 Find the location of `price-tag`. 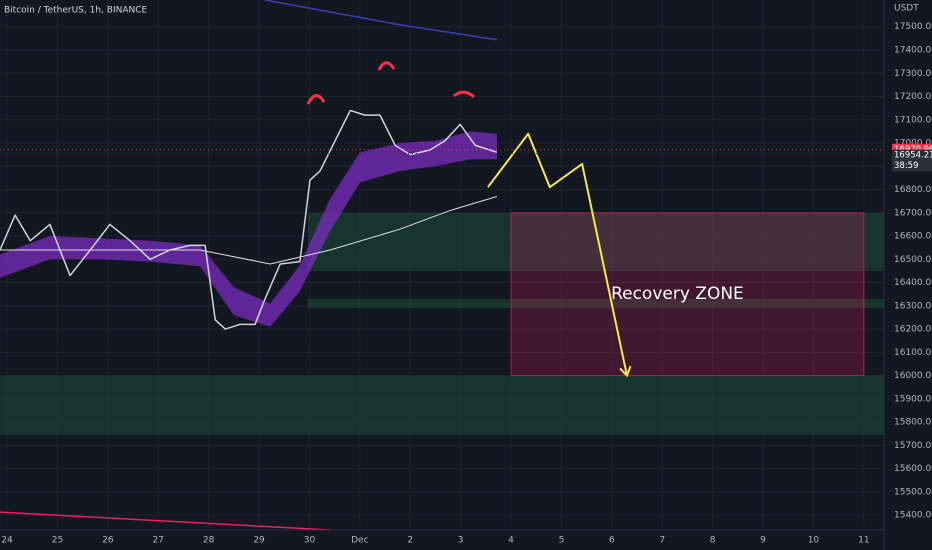

price-tag is located at coordinates (912, 160).